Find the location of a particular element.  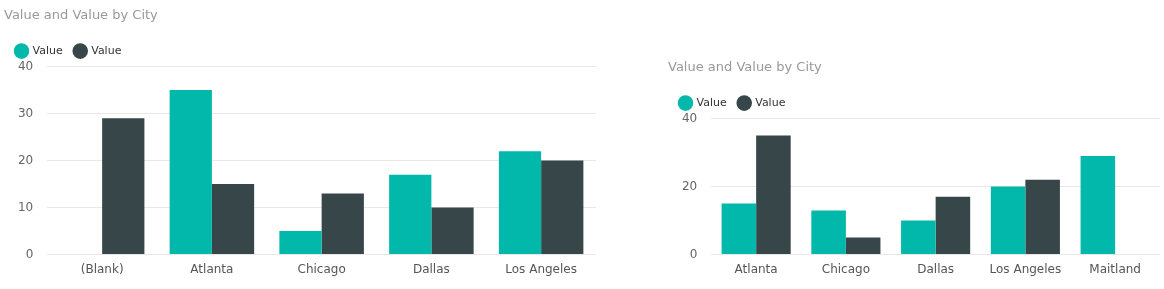

x-tick-label: Maitland is located at coordinates (1115, 268).